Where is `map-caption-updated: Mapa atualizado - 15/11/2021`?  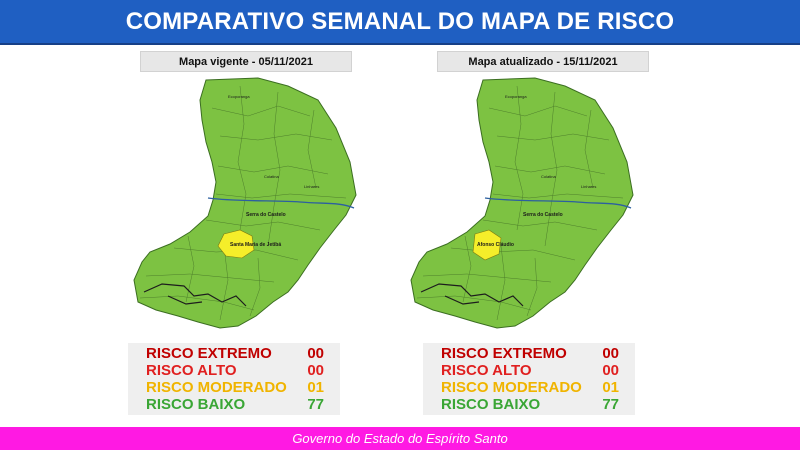
map-caption-updated: Mapa atualizado - 15/11/2021 is located at coordinates (543, 61).